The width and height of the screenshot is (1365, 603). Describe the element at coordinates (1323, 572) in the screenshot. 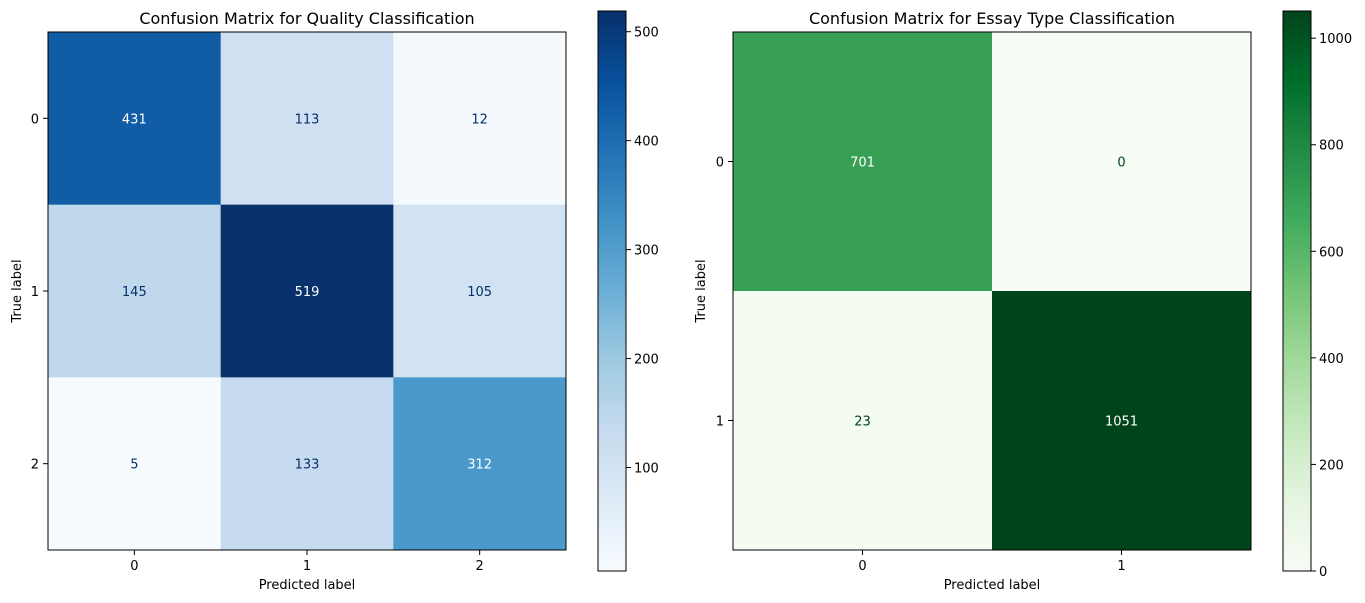

I see `essay-colorbar-tick-label-0: 0` at that location.